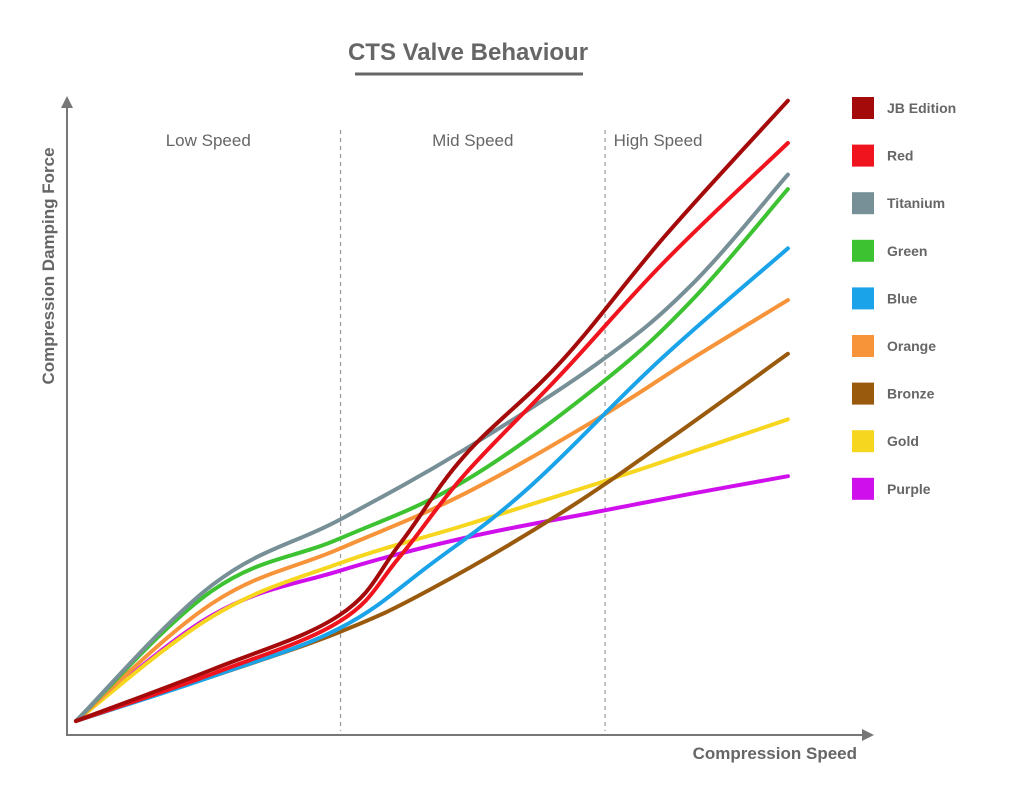  What do you see at coordinates (921, 108) in the screenshot?
I see `legend-label-jb-edition: JB Edition` at bounding box center [921, 108].